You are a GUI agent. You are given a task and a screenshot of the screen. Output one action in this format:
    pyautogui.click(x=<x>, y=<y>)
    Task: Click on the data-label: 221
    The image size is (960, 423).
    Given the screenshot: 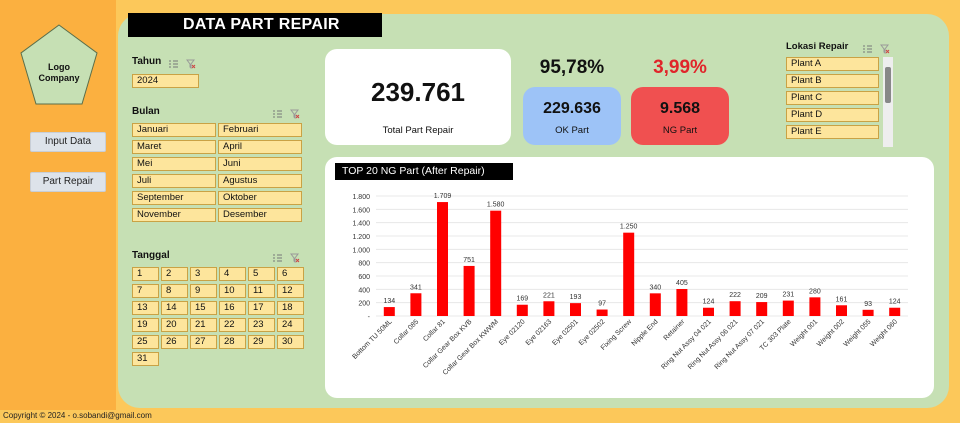 What is the action you would take?
    pyautogui.click(x=549, y=295)
    